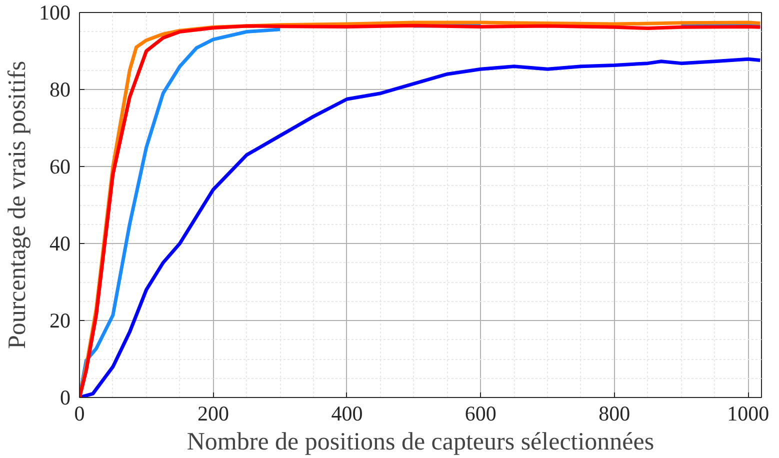 The image size is (779, 458). I want to click on y-tick-label: 60, so click(60, 166).